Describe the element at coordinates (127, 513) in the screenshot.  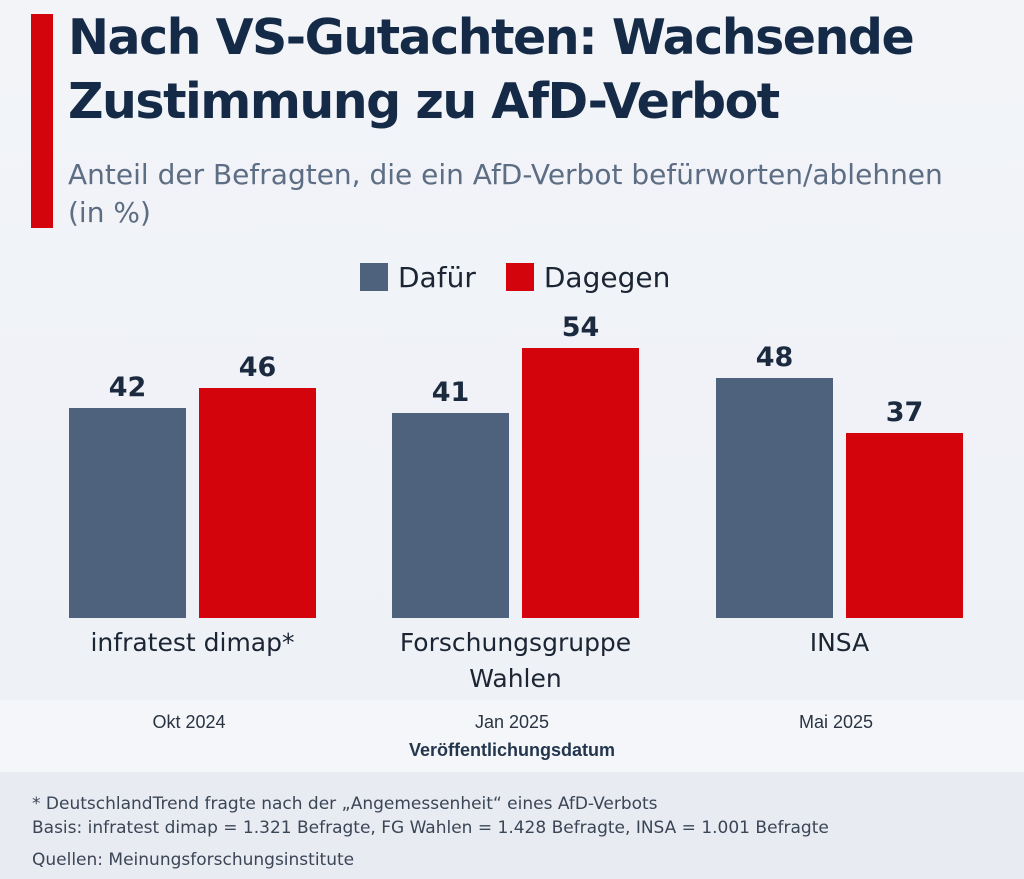
I see `bar-dafuer-infratest-dimap` at that location.